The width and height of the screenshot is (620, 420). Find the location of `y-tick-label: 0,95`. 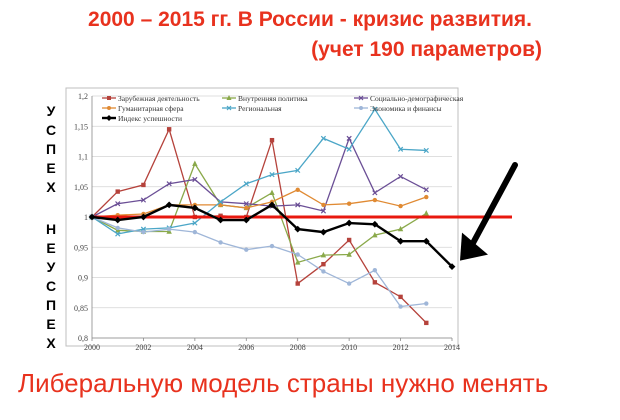

y-tick-label: 0,95 is located at coordinates (81, 247).